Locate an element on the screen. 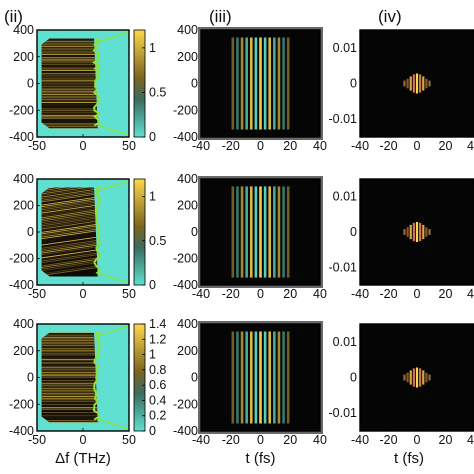 This screenshot has height=474, width=474. colorbar: 1.41.2 10.80.60.4 0.20 is located at coordinates (149, 377).